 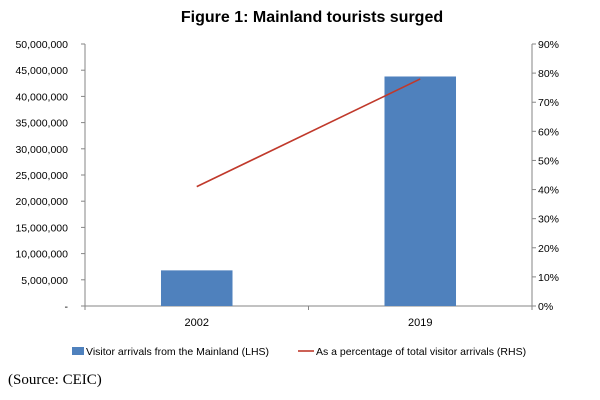 What do you see at coordinates (548, 220) in the screenshot?
I see `right-tick-label: 30%` at bounding box center [548, 220].